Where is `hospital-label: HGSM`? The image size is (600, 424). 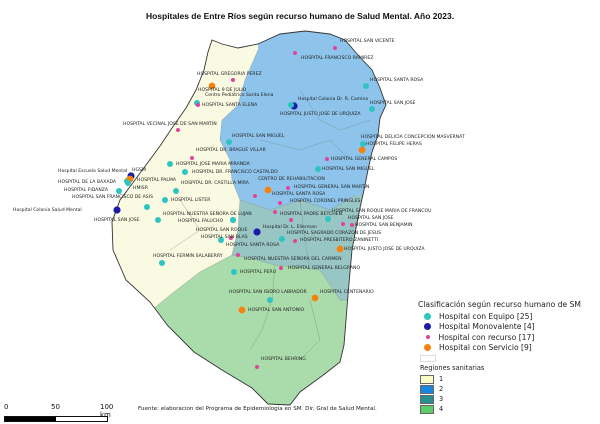
hospital-label: HGSM is located at coordinates (139, 170).